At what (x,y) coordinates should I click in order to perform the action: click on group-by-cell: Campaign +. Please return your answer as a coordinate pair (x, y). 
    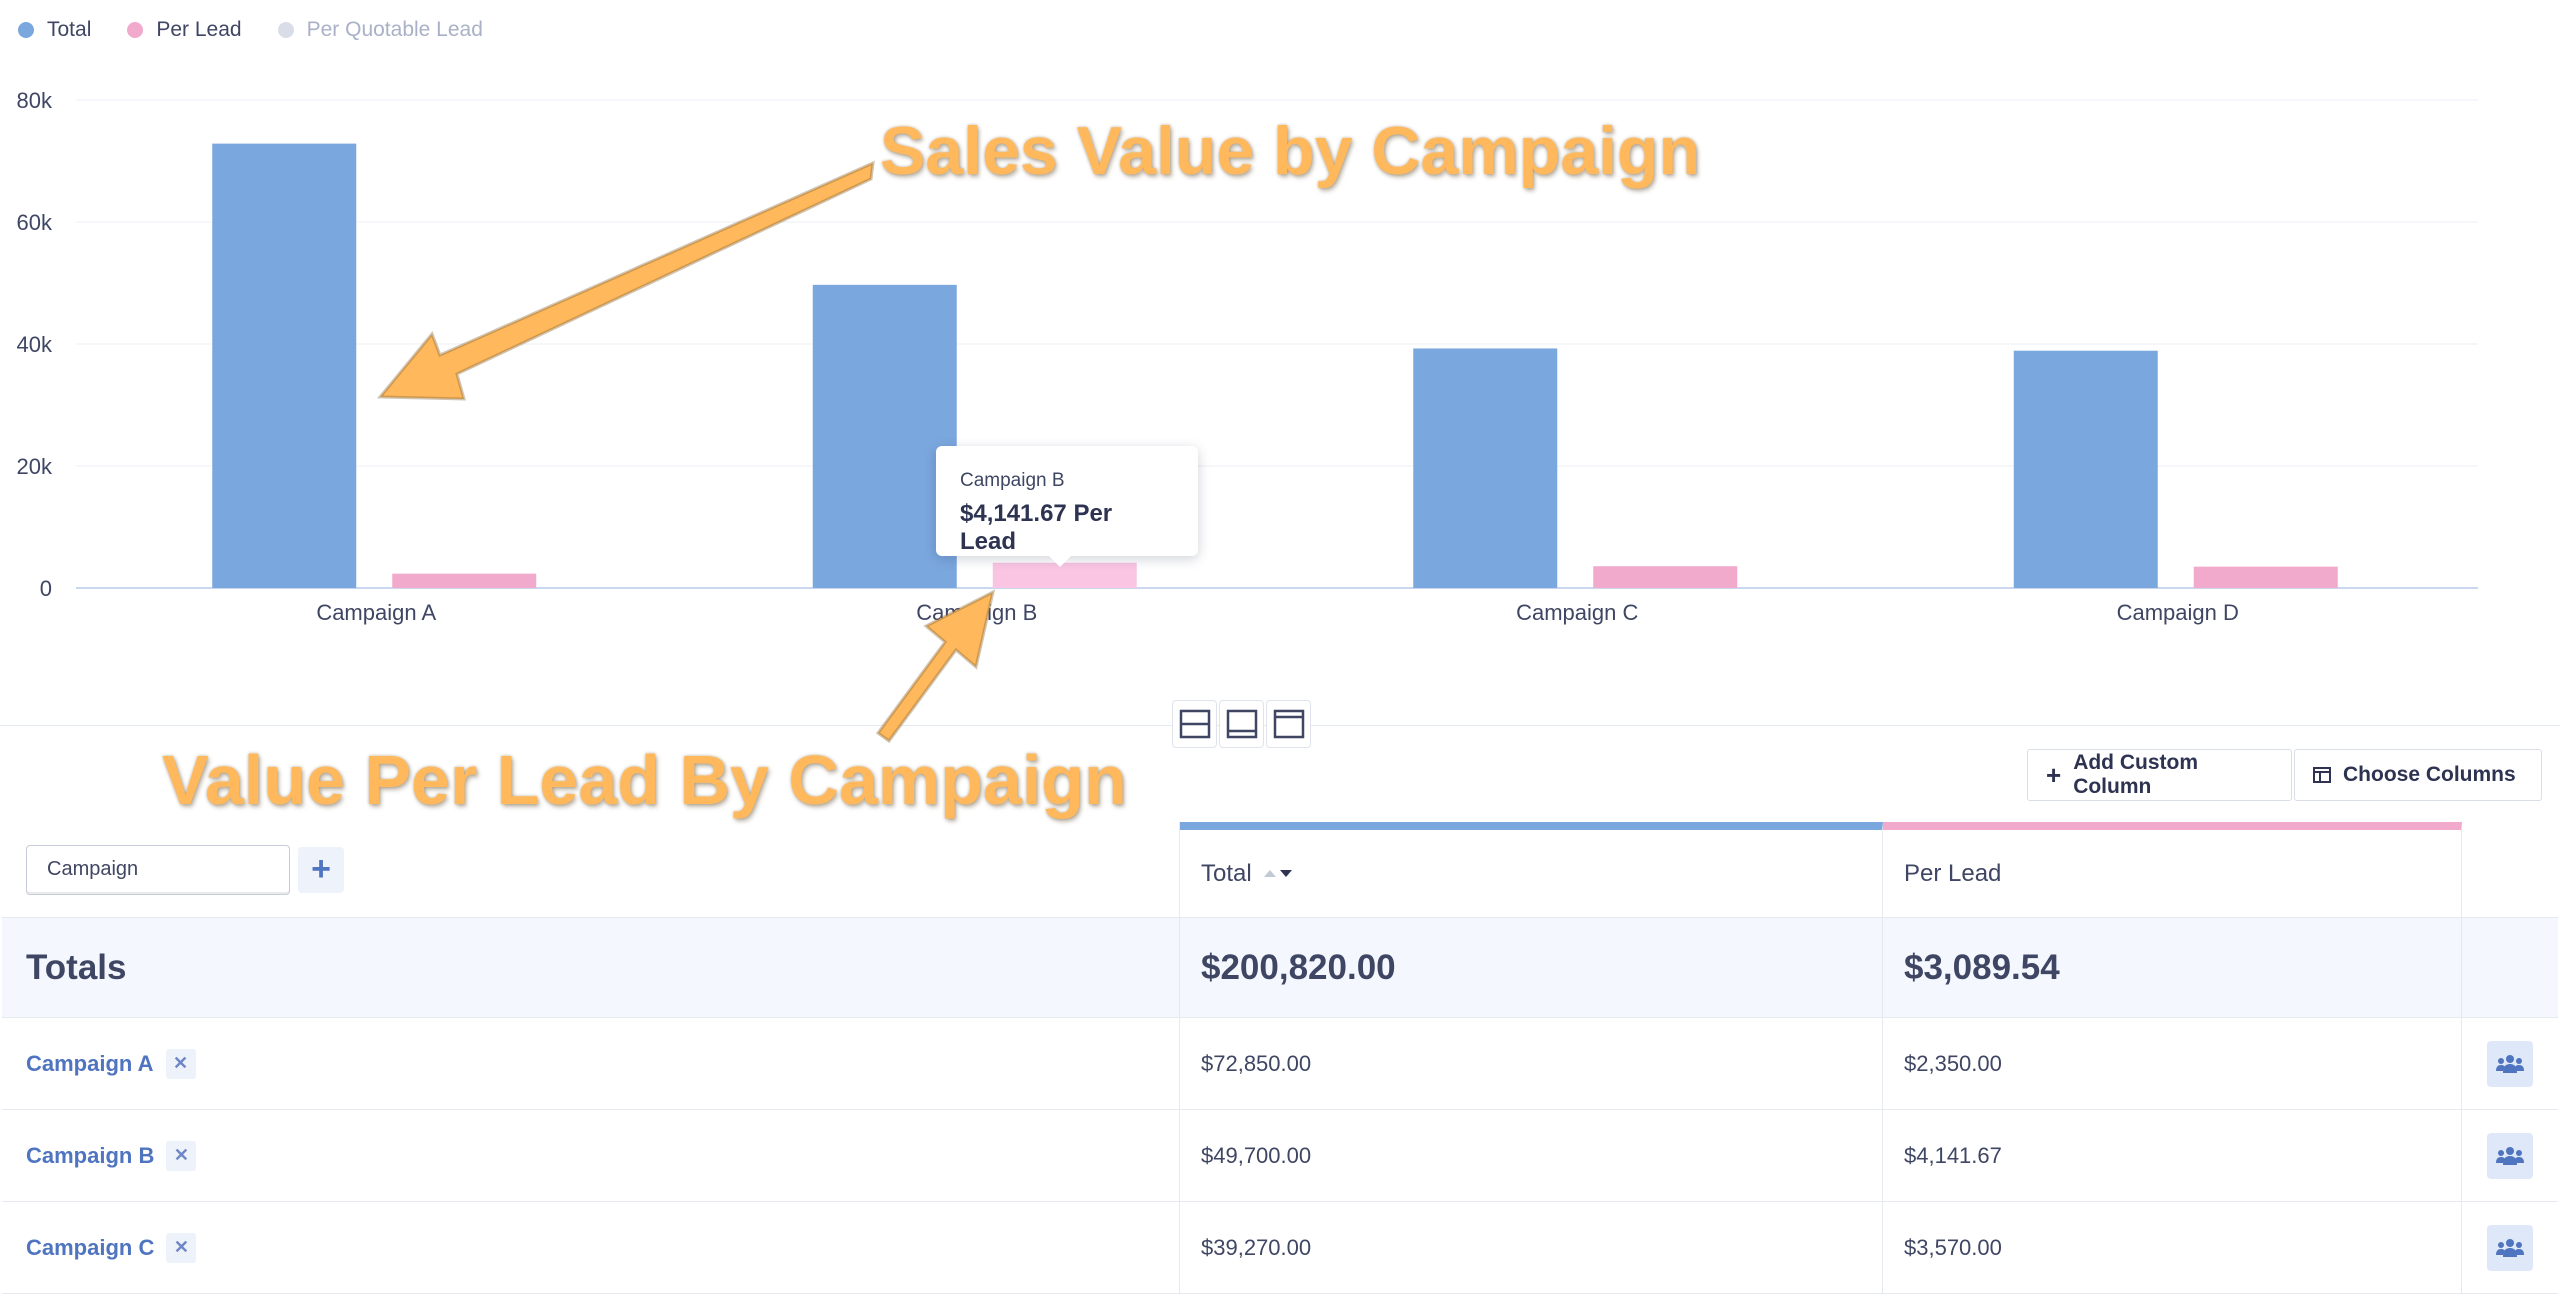
    Looking at the image, I should click on (591, 869).